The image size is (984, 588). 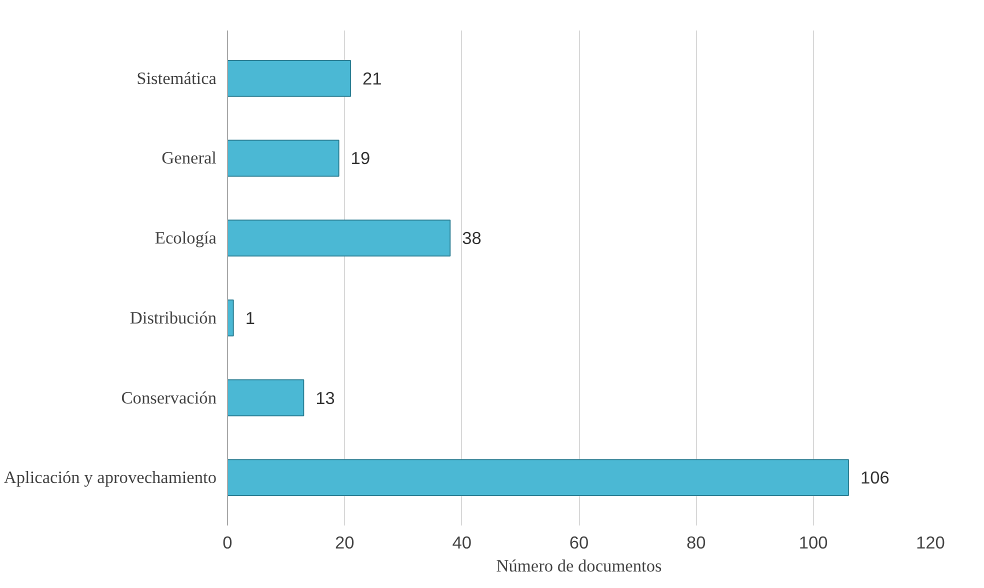 I want to click on x-tick-label: 40, so click(x=462, y=542).